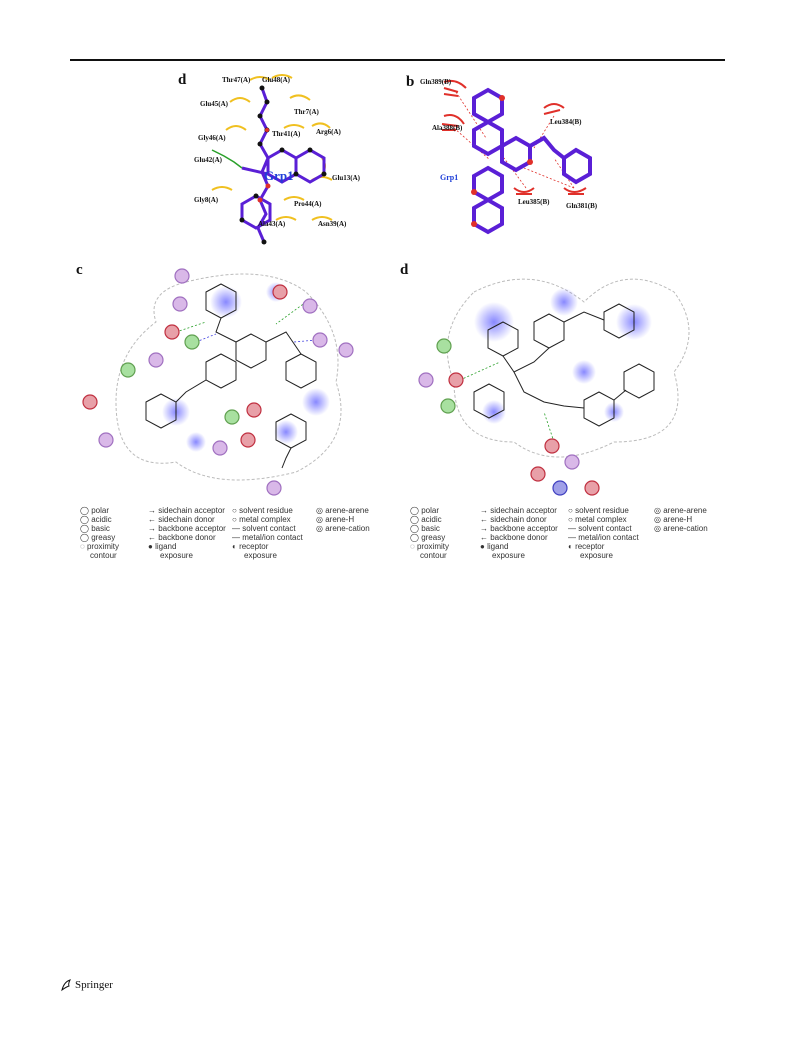  I want to click on figure-panel-top-right: b Gln389(B) Leu384(B) Ala388(B), so click(514, 158).